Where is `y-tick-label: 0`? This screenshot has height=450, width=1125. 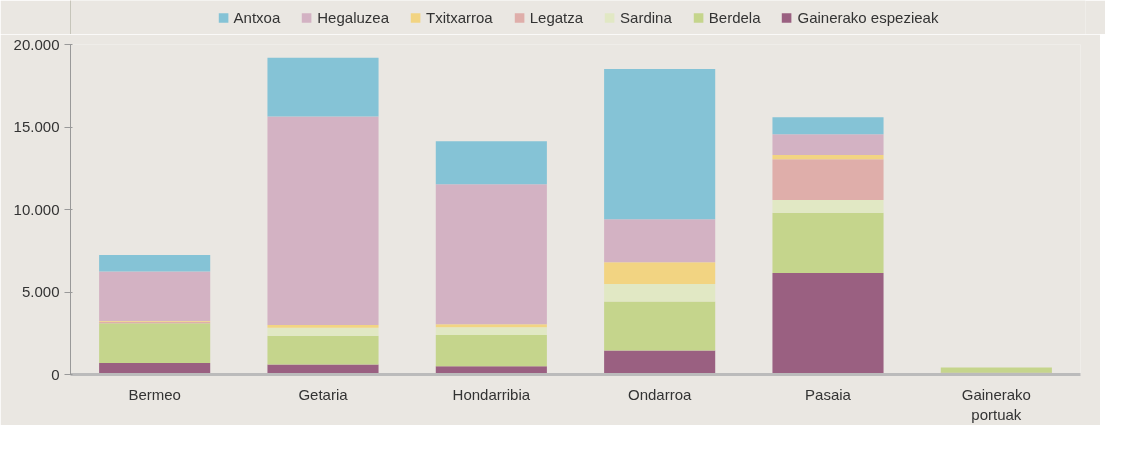
y-tick-label: 0 is located at coordinates (55, 374).